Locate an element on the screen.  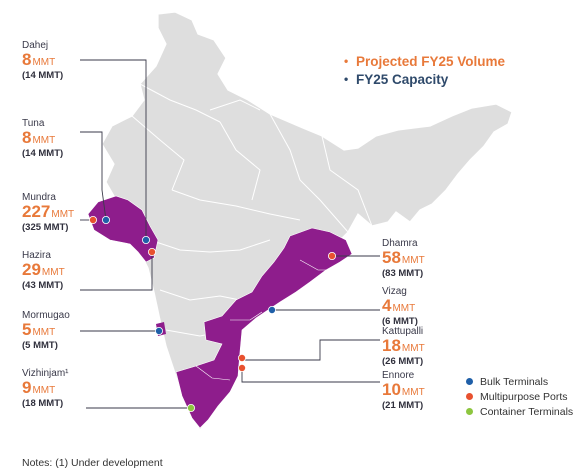
hazira-dot is located at coordinates (151, 251).